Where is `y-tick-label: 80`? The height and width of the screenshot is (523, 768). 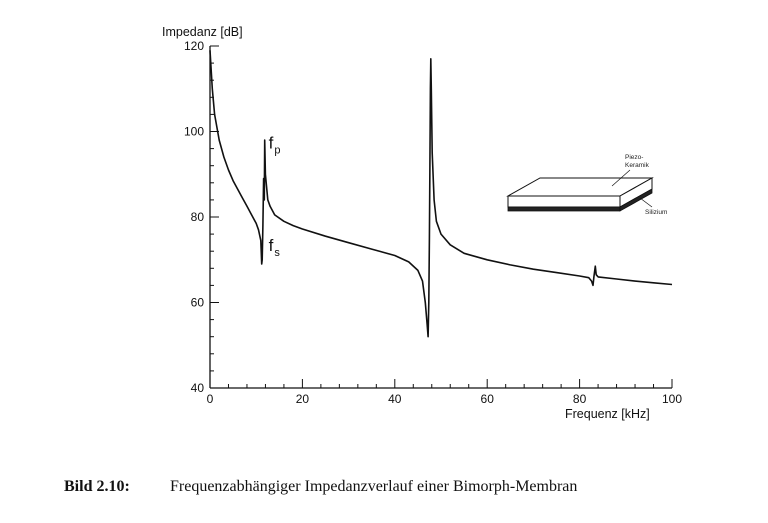
y-tick-label: 80 is located at coordinates (198, 217).